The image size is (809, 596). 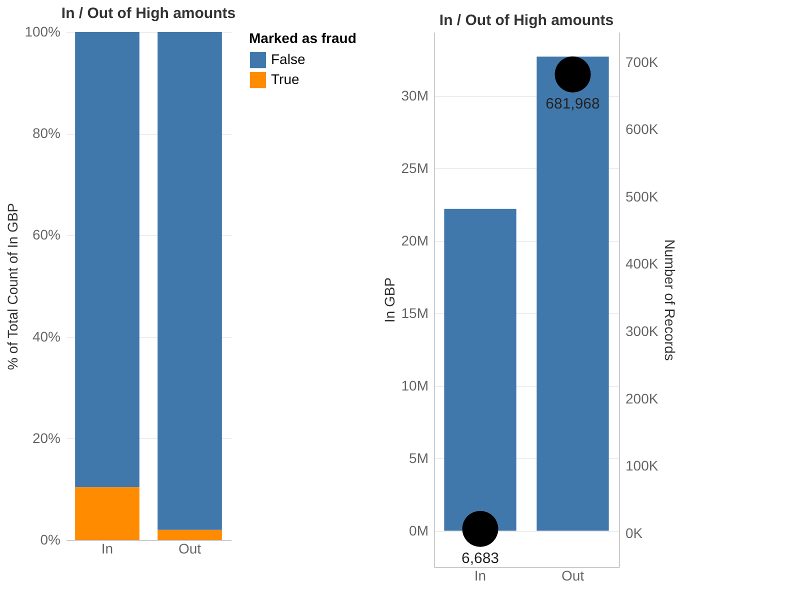 What do you see at coordinates (642, 398) in the screenshot?
I see `y2-tick-label: 200K` at bounding box center [642, 398].